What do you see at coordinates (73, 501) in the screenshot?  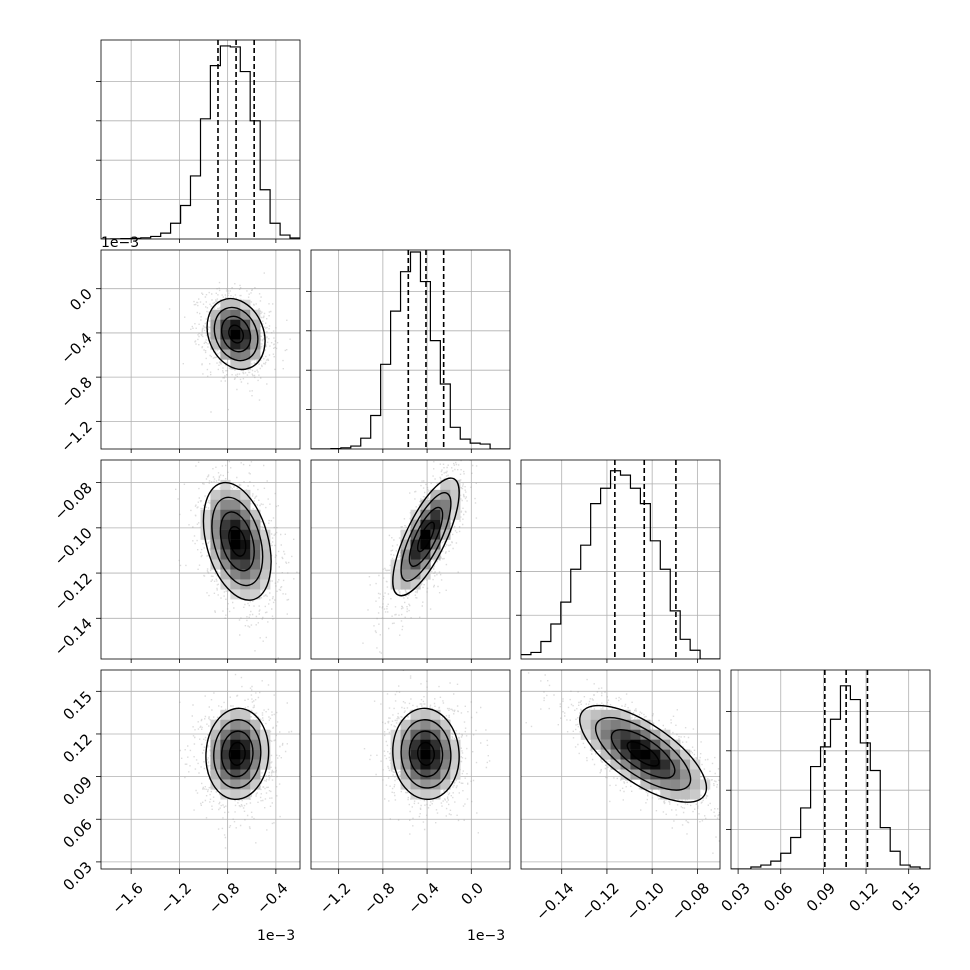 I see `y-tick-label: −0.08` at bounding box center [73, 501].